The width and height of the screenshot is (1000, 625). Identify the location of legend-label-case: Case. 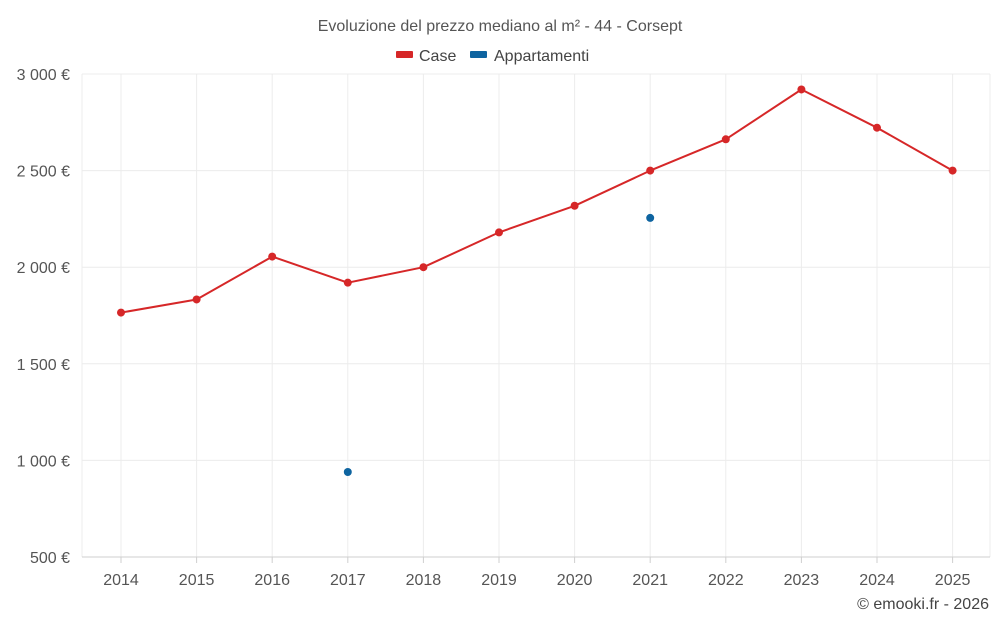
(437, 56).